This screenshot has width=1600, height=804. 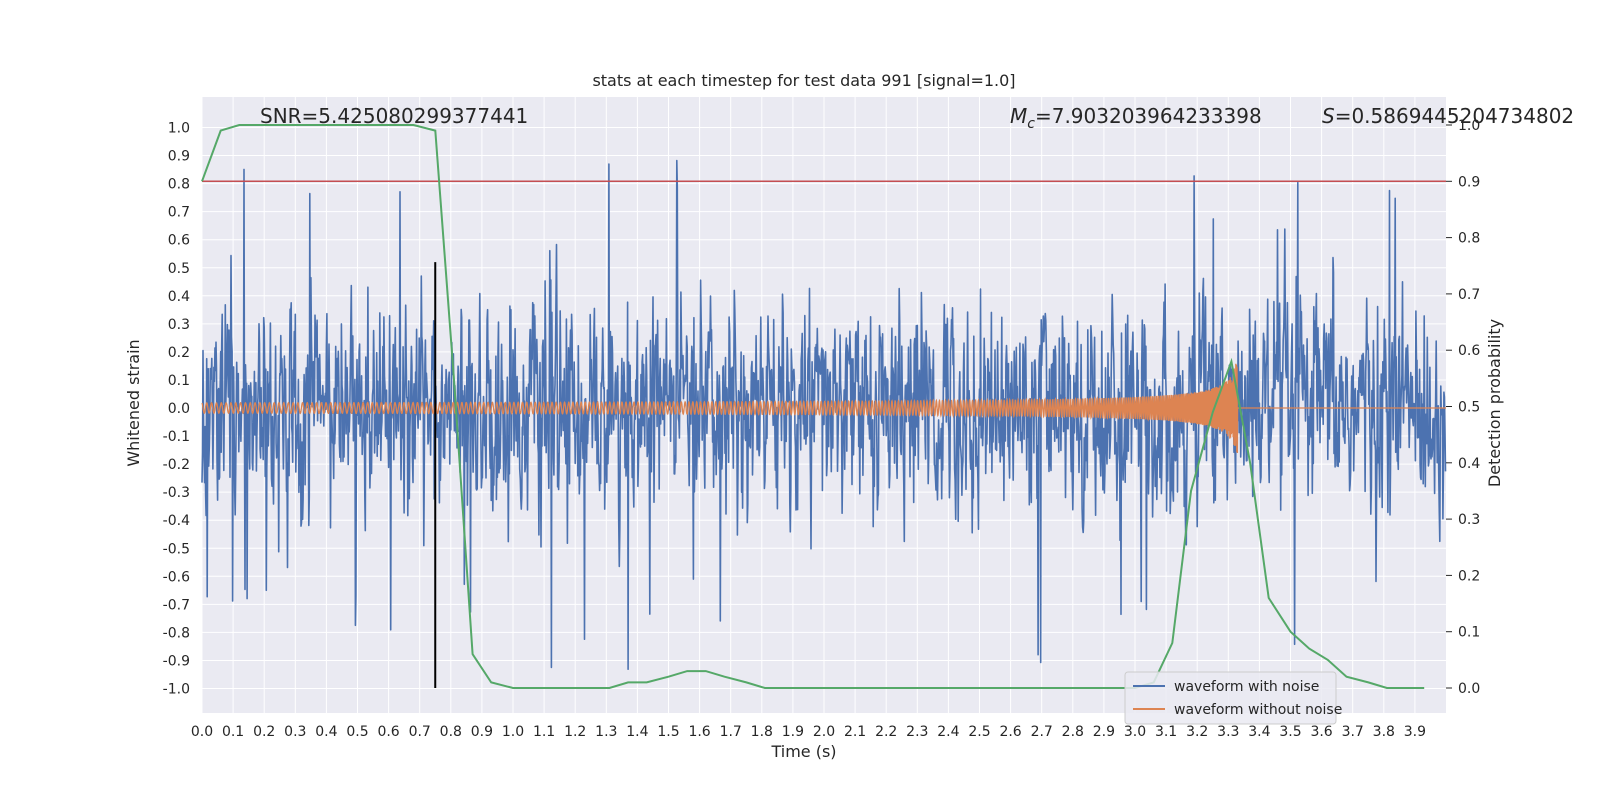 What do you see at coordinates (1328, 116) in the screenshot?
I see `s-symbol: S` at bounding box center [1328, 116].